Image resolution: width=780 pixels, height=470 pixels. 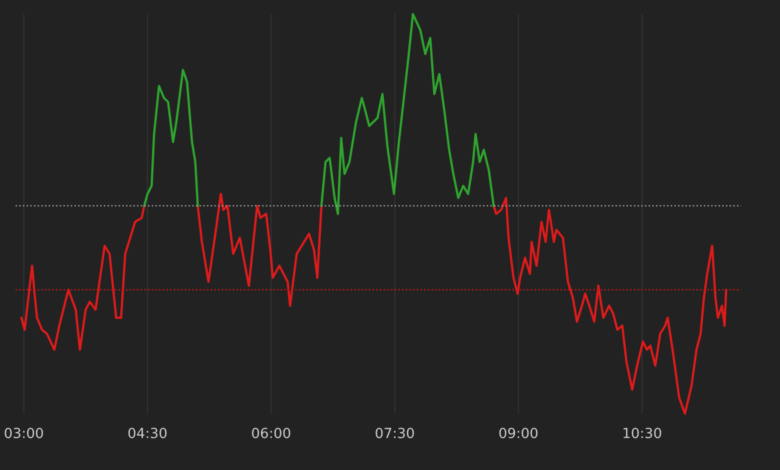 I want to click on x-tick-label: 04:30, so click(x=147, y=433).